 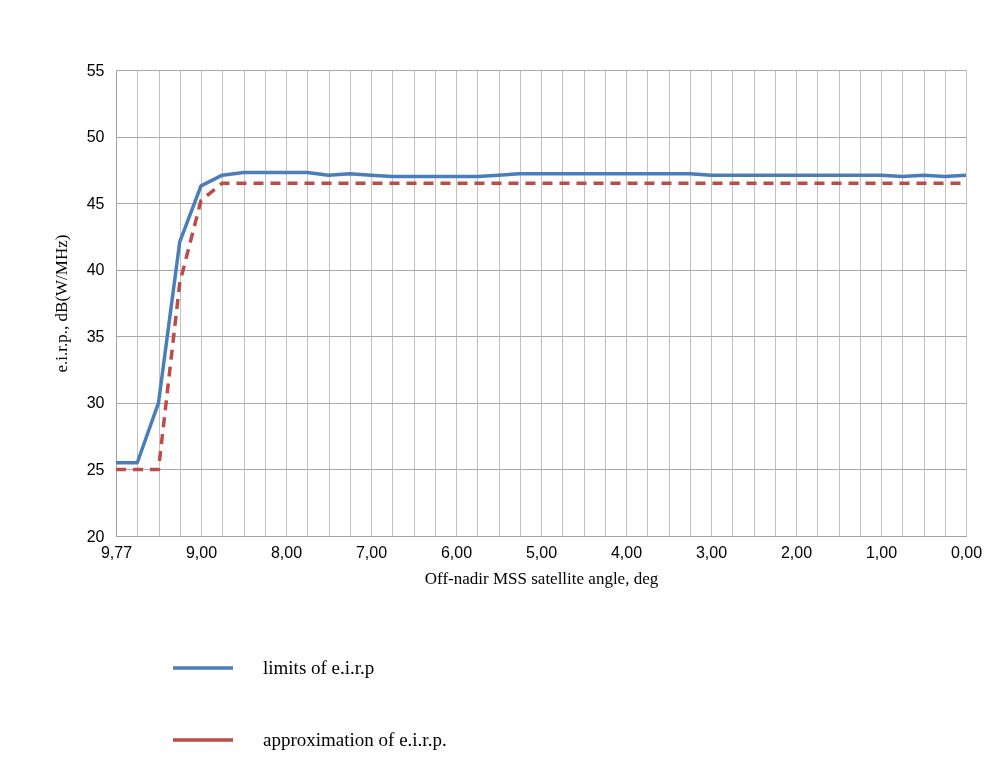 I want to click on y-tick-label: 30, so click(x=95, y=403).